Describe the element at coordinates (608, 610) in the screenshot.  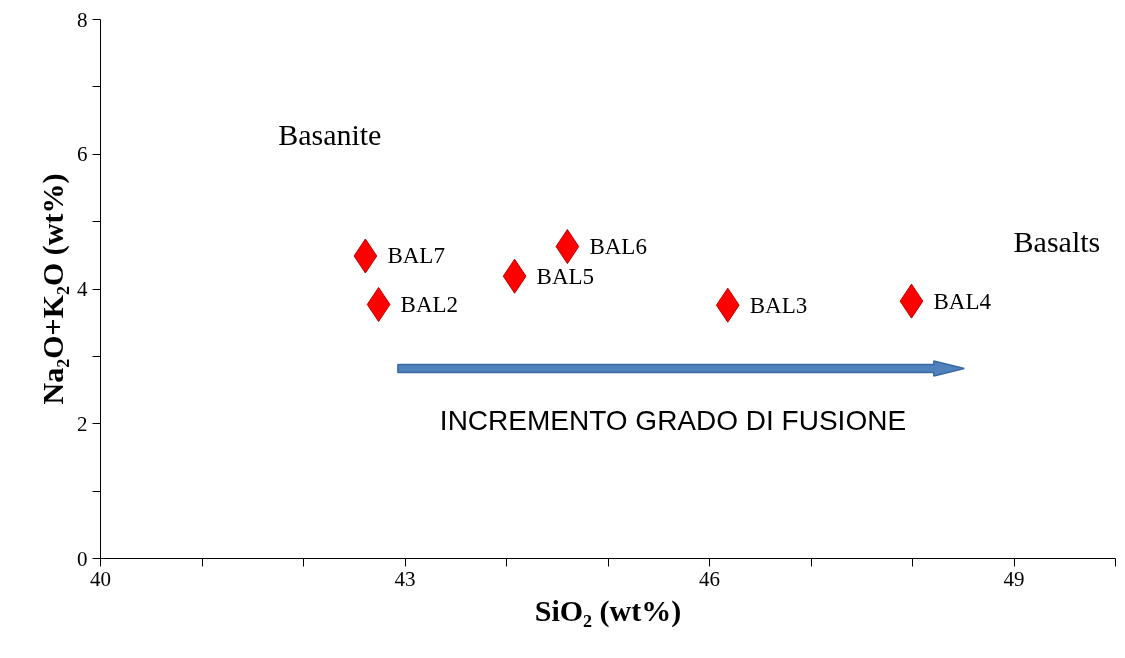
I see `x-axis-title: SiO₂ (wt%)` at that location.